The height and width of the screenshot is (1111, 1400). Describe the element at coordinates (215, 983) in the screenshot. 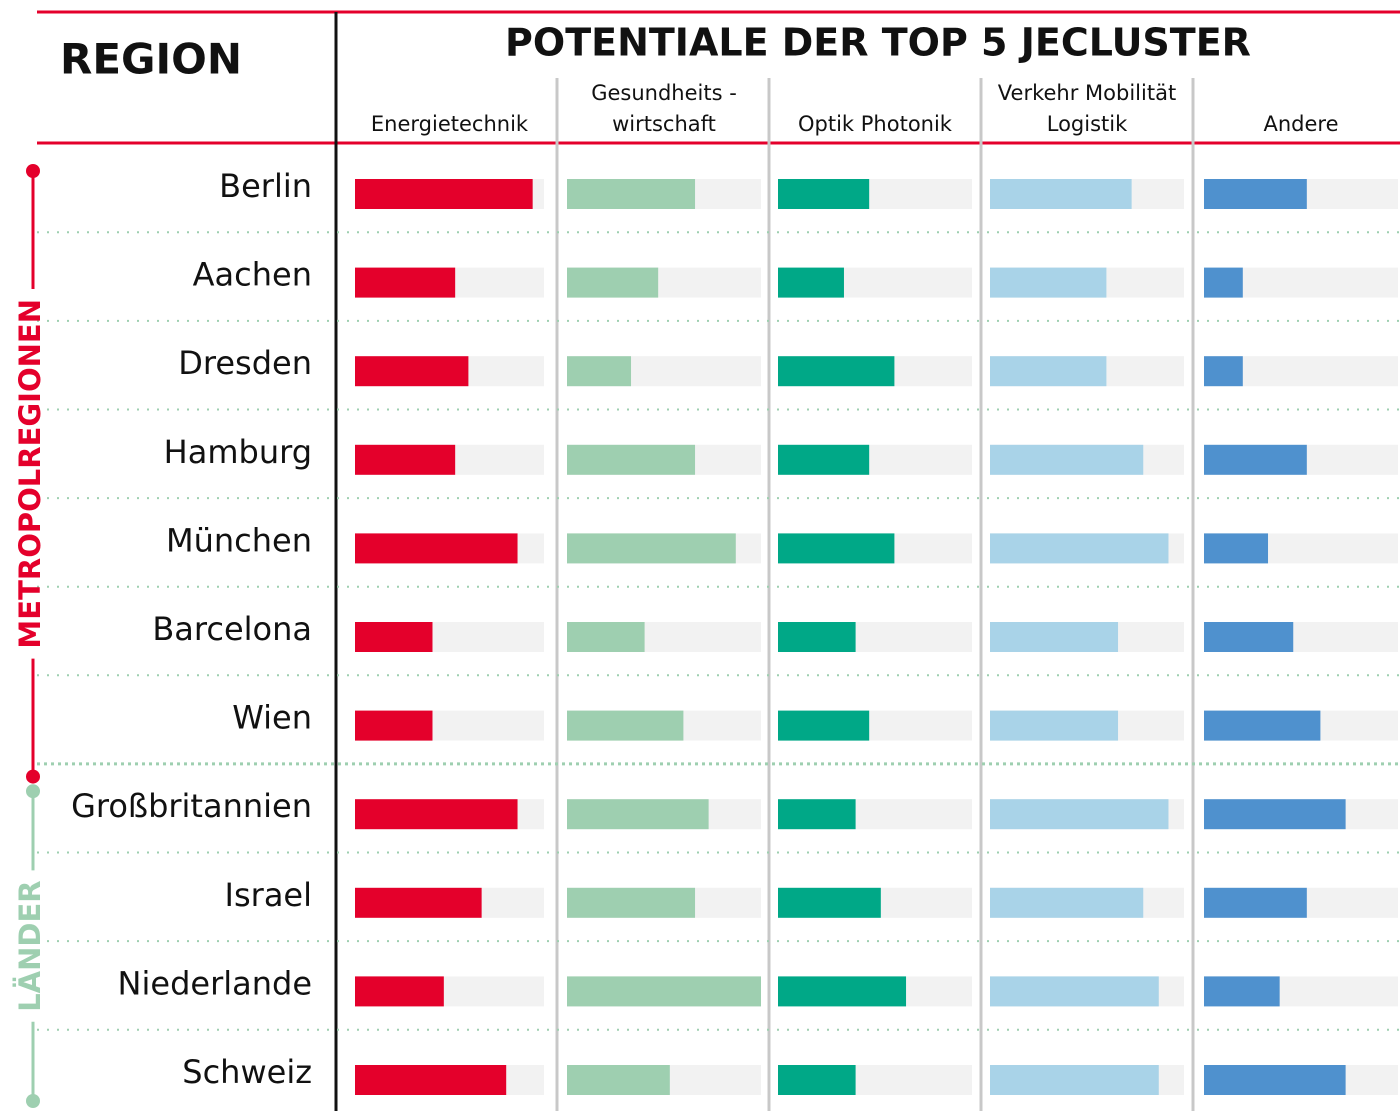

I see `region-label: Niederlande` at that location.